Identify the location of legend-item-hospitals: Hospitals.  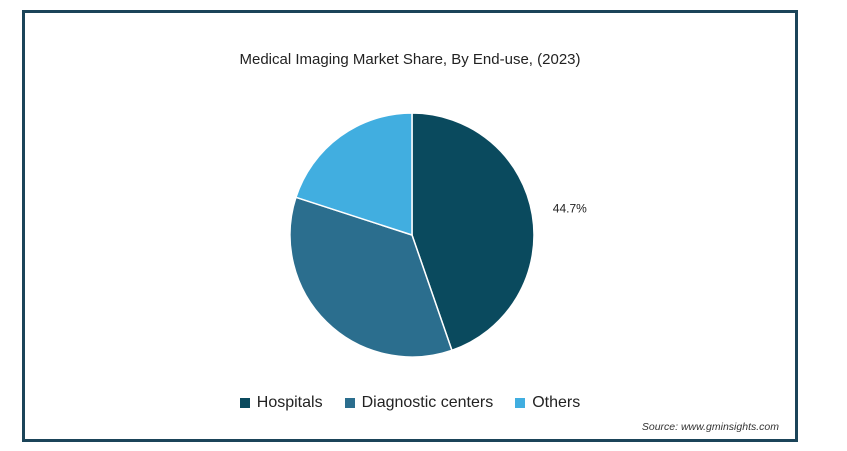
(281, 403).